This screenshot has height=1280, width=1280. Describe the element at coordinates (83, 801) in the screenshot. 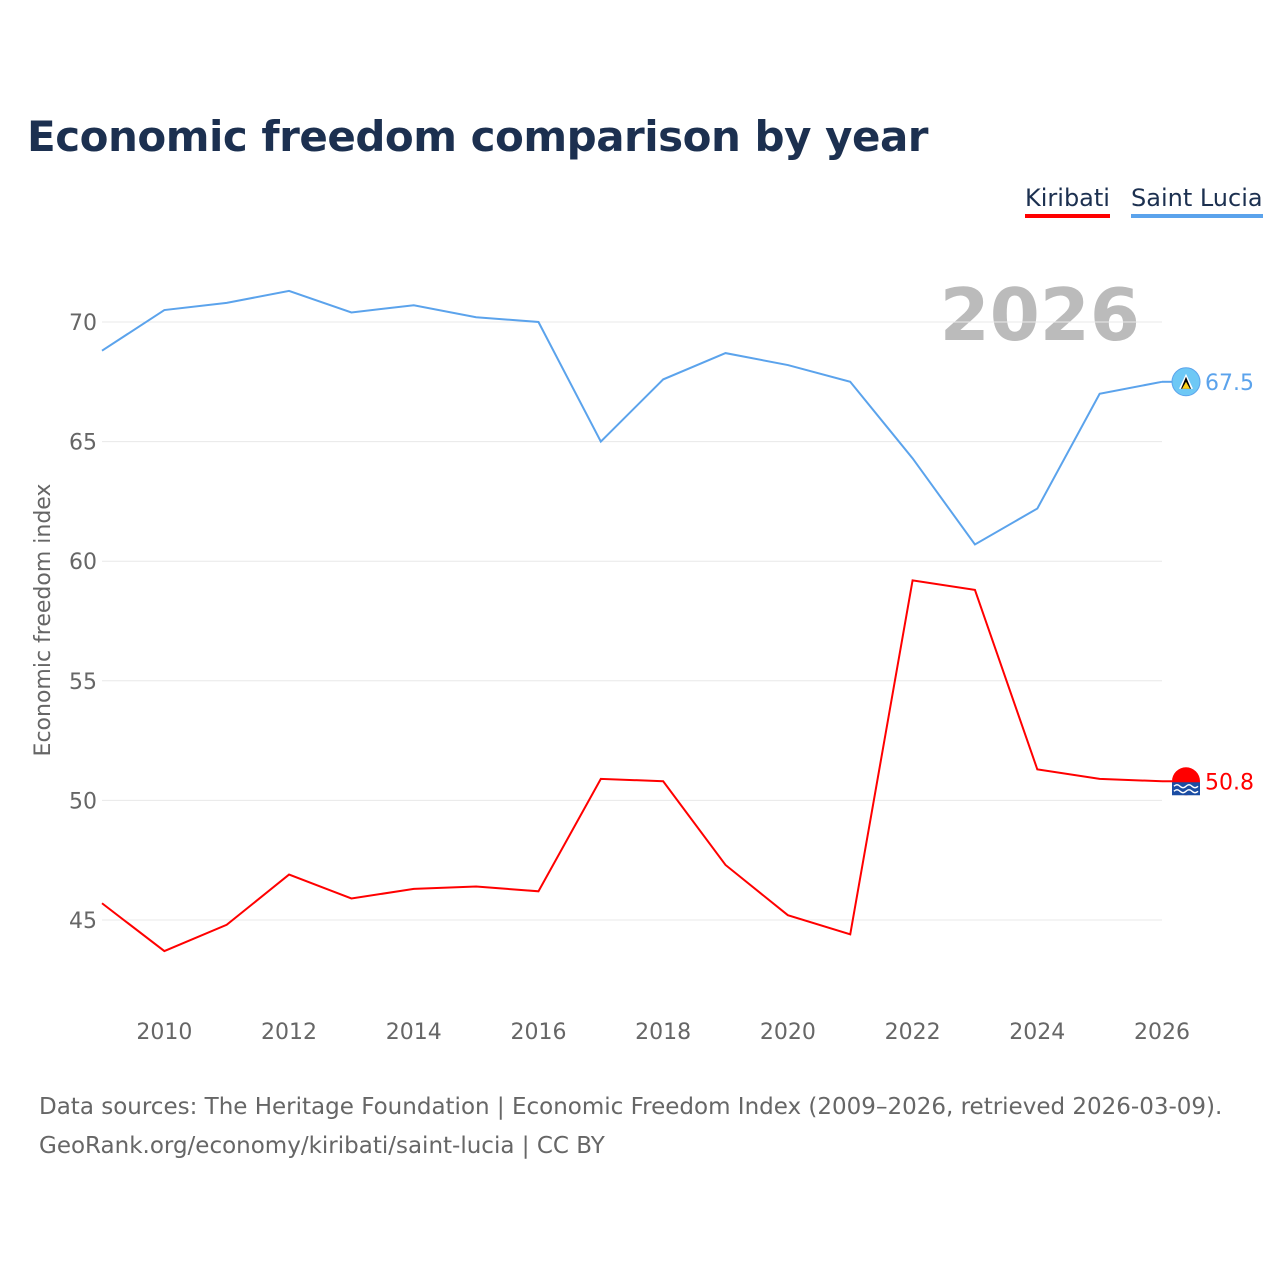

I see `y-tick-label: 50` at that location.